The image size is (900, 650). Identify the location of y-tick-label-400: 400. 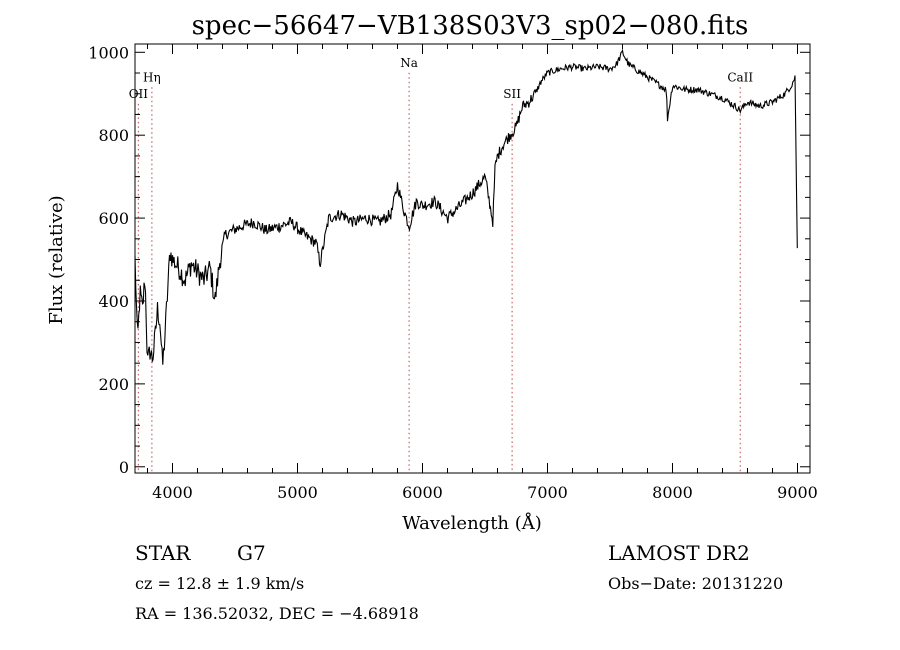
(113, 301).